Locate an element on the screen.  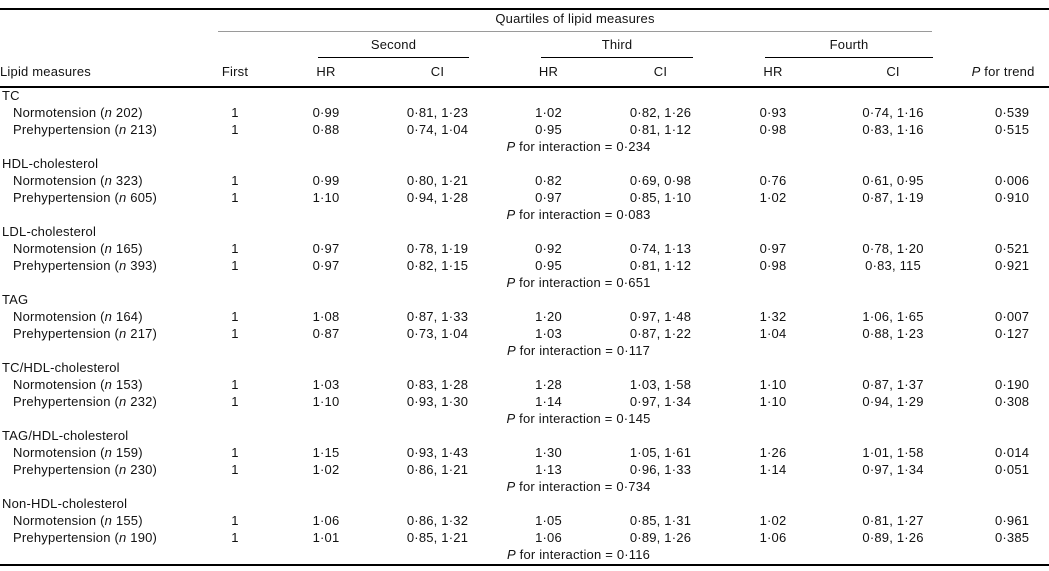
cell-label: Normotension (n 202) is located at coordinates (100, 113).